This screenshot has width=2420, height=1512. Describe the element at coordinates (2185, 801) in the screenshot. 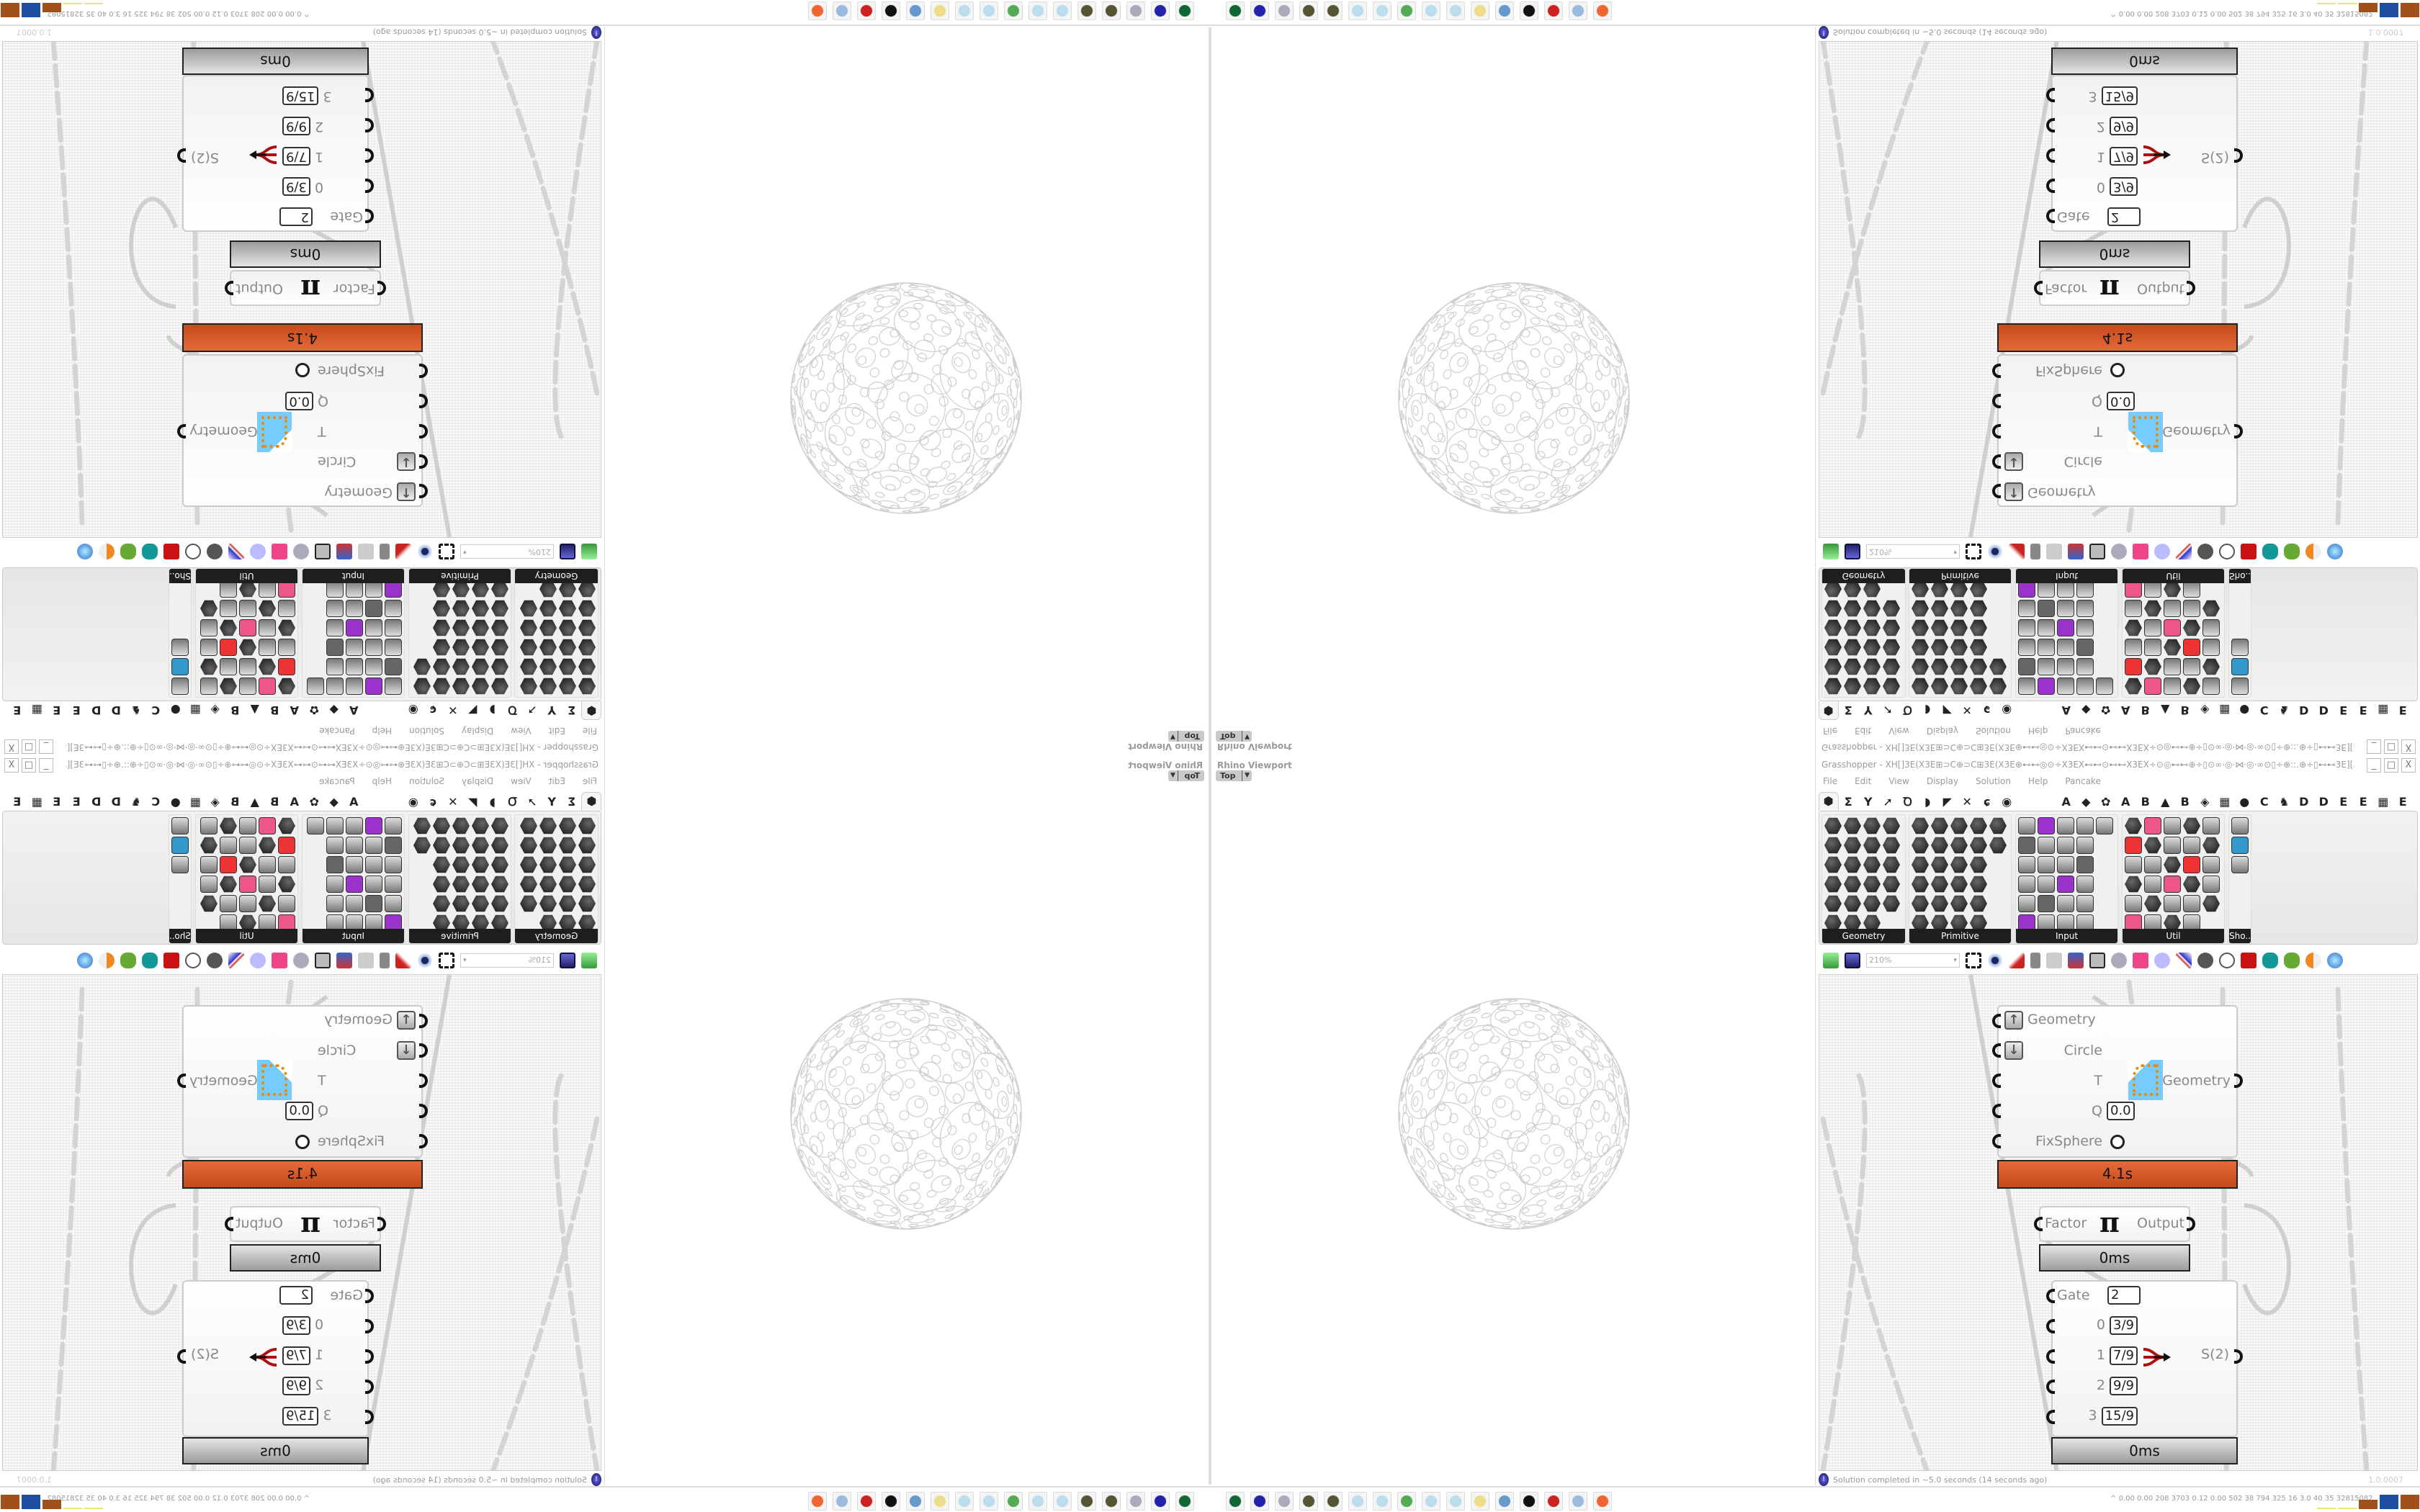

I see `component-tab: B` at that location.